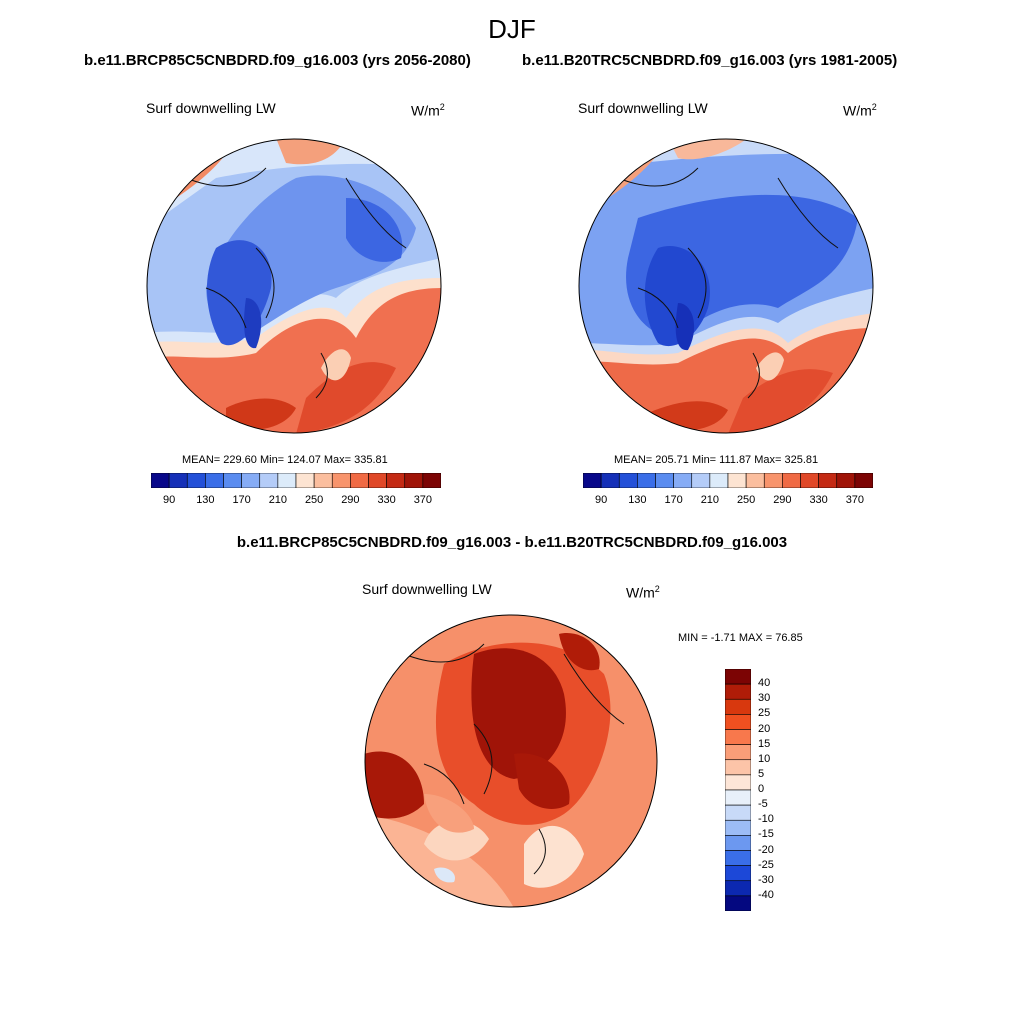  I want to click on colorbar-tick-label: -5, so click(763, 804).